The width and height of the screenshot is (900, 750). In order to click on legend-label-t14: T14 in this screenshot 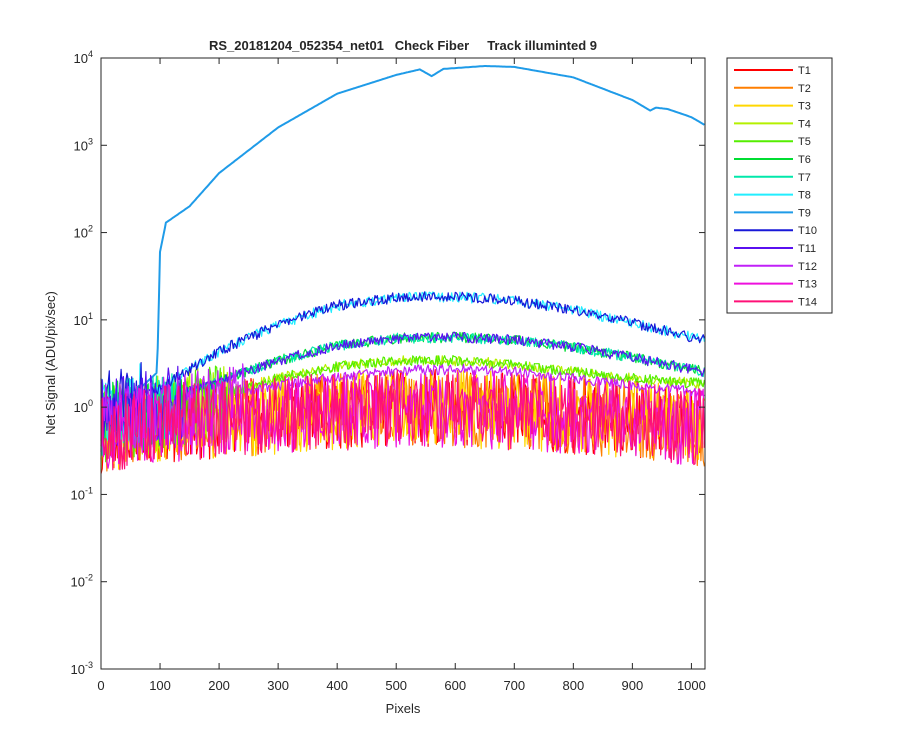, I will do `click(807, 302)`.